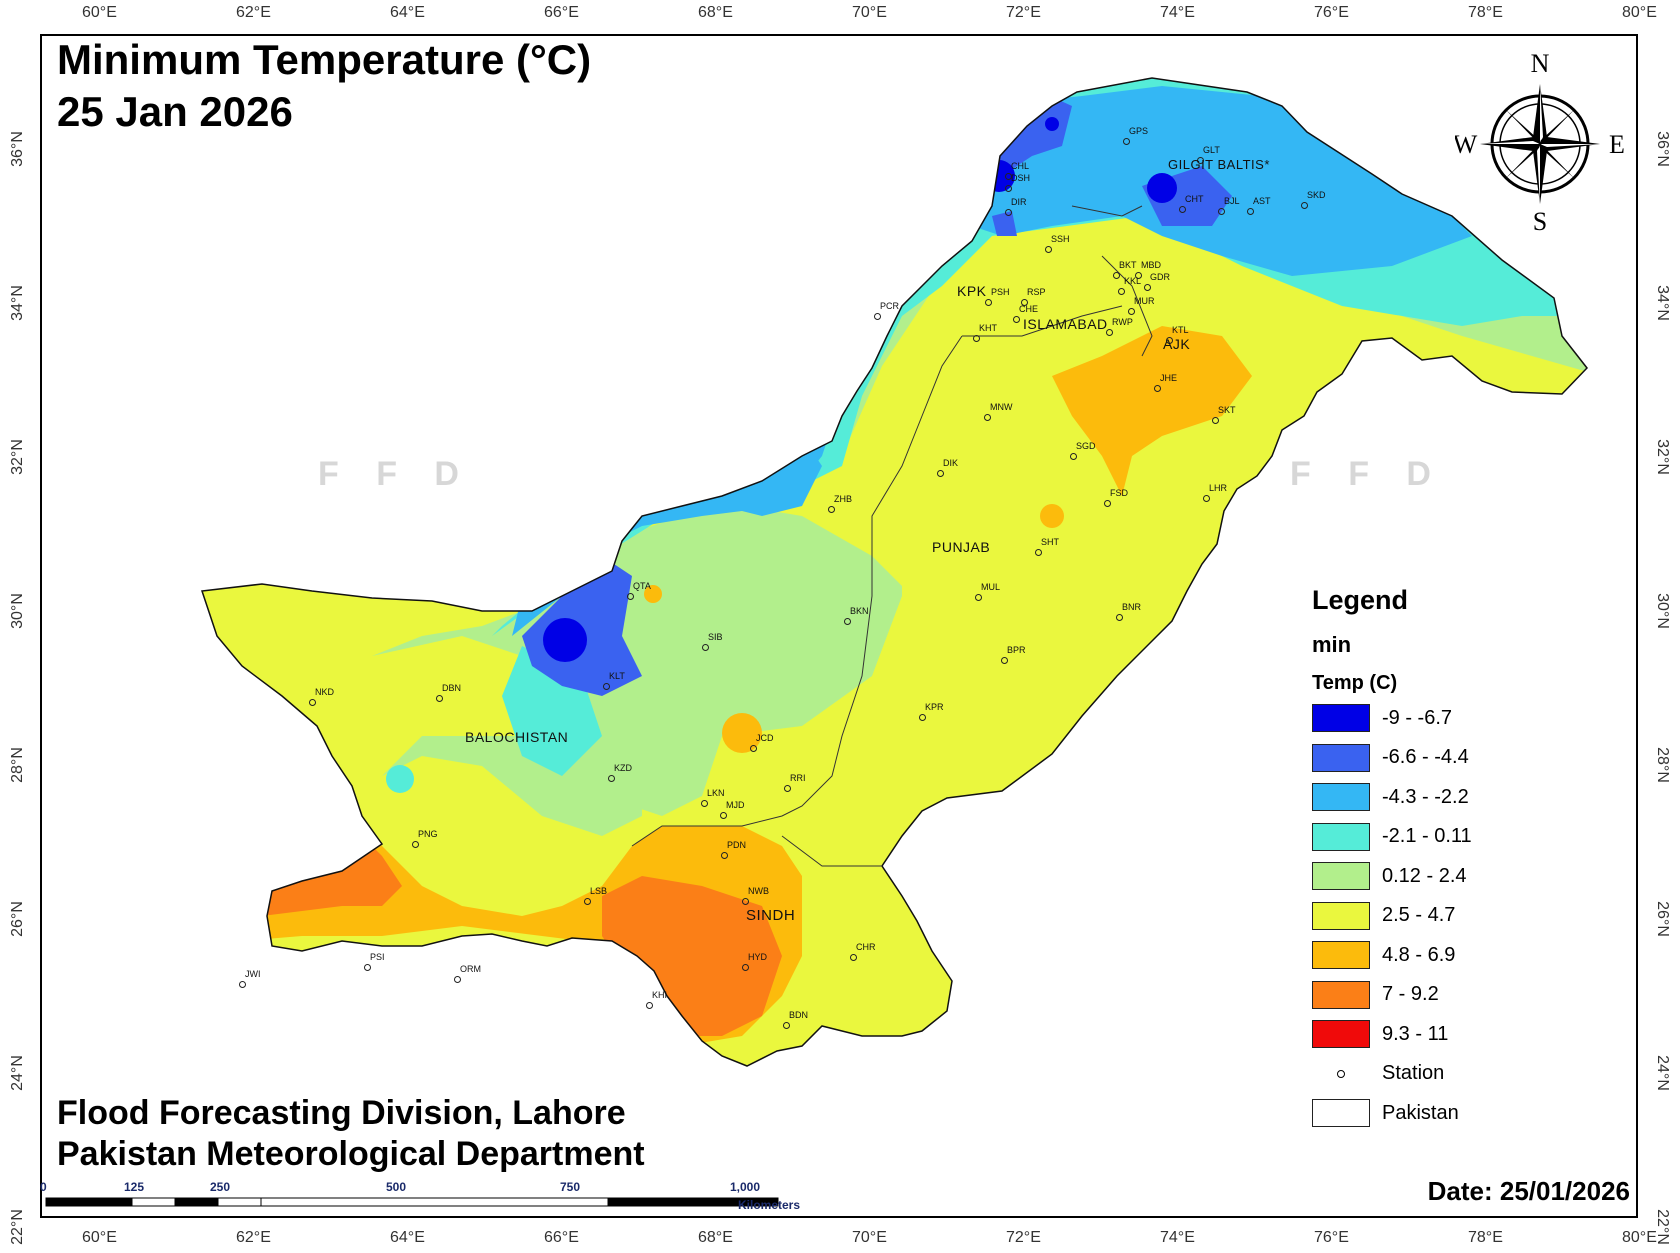 This screenshot has width=1680, height=1253. I want to click on legend-class-label: -4.3 - -2.2, so click(1425, 796).